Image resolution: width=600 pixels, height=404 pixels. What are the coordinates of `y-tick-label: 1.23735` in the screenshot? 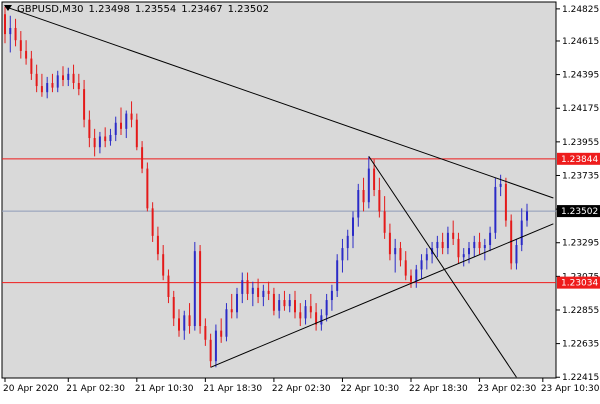 It's located at (580, 176).